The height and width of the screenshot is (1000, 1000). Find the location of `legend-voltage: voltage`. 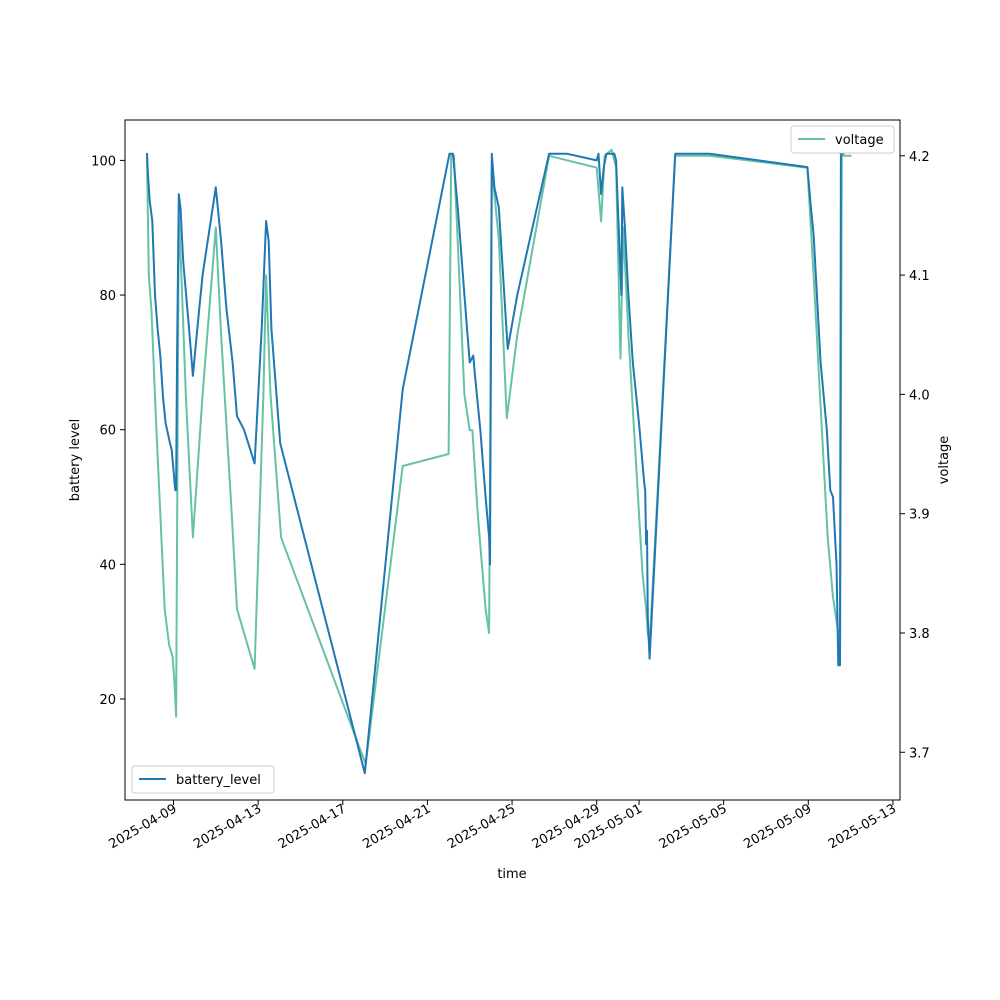

legend-voltage: voltage is located at coordinates (842, 139).